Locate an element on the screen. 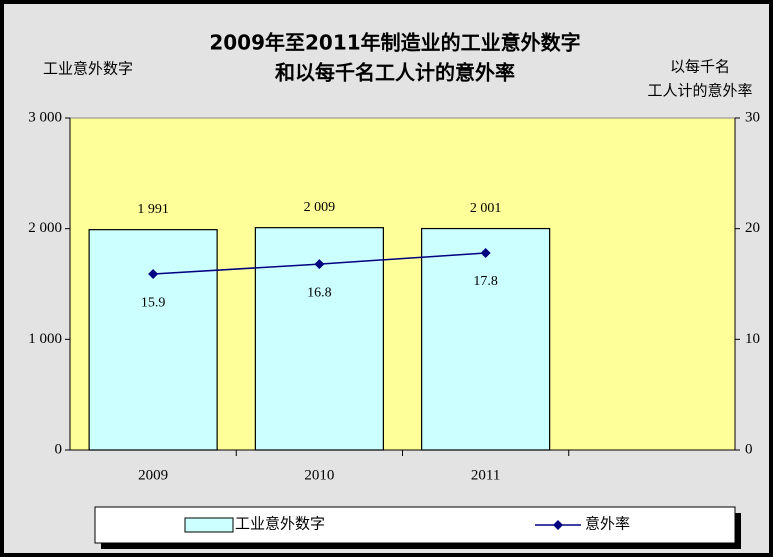 The image size is (773, 557). line-value-label: 15.9 is located at coordinates (153, 302).